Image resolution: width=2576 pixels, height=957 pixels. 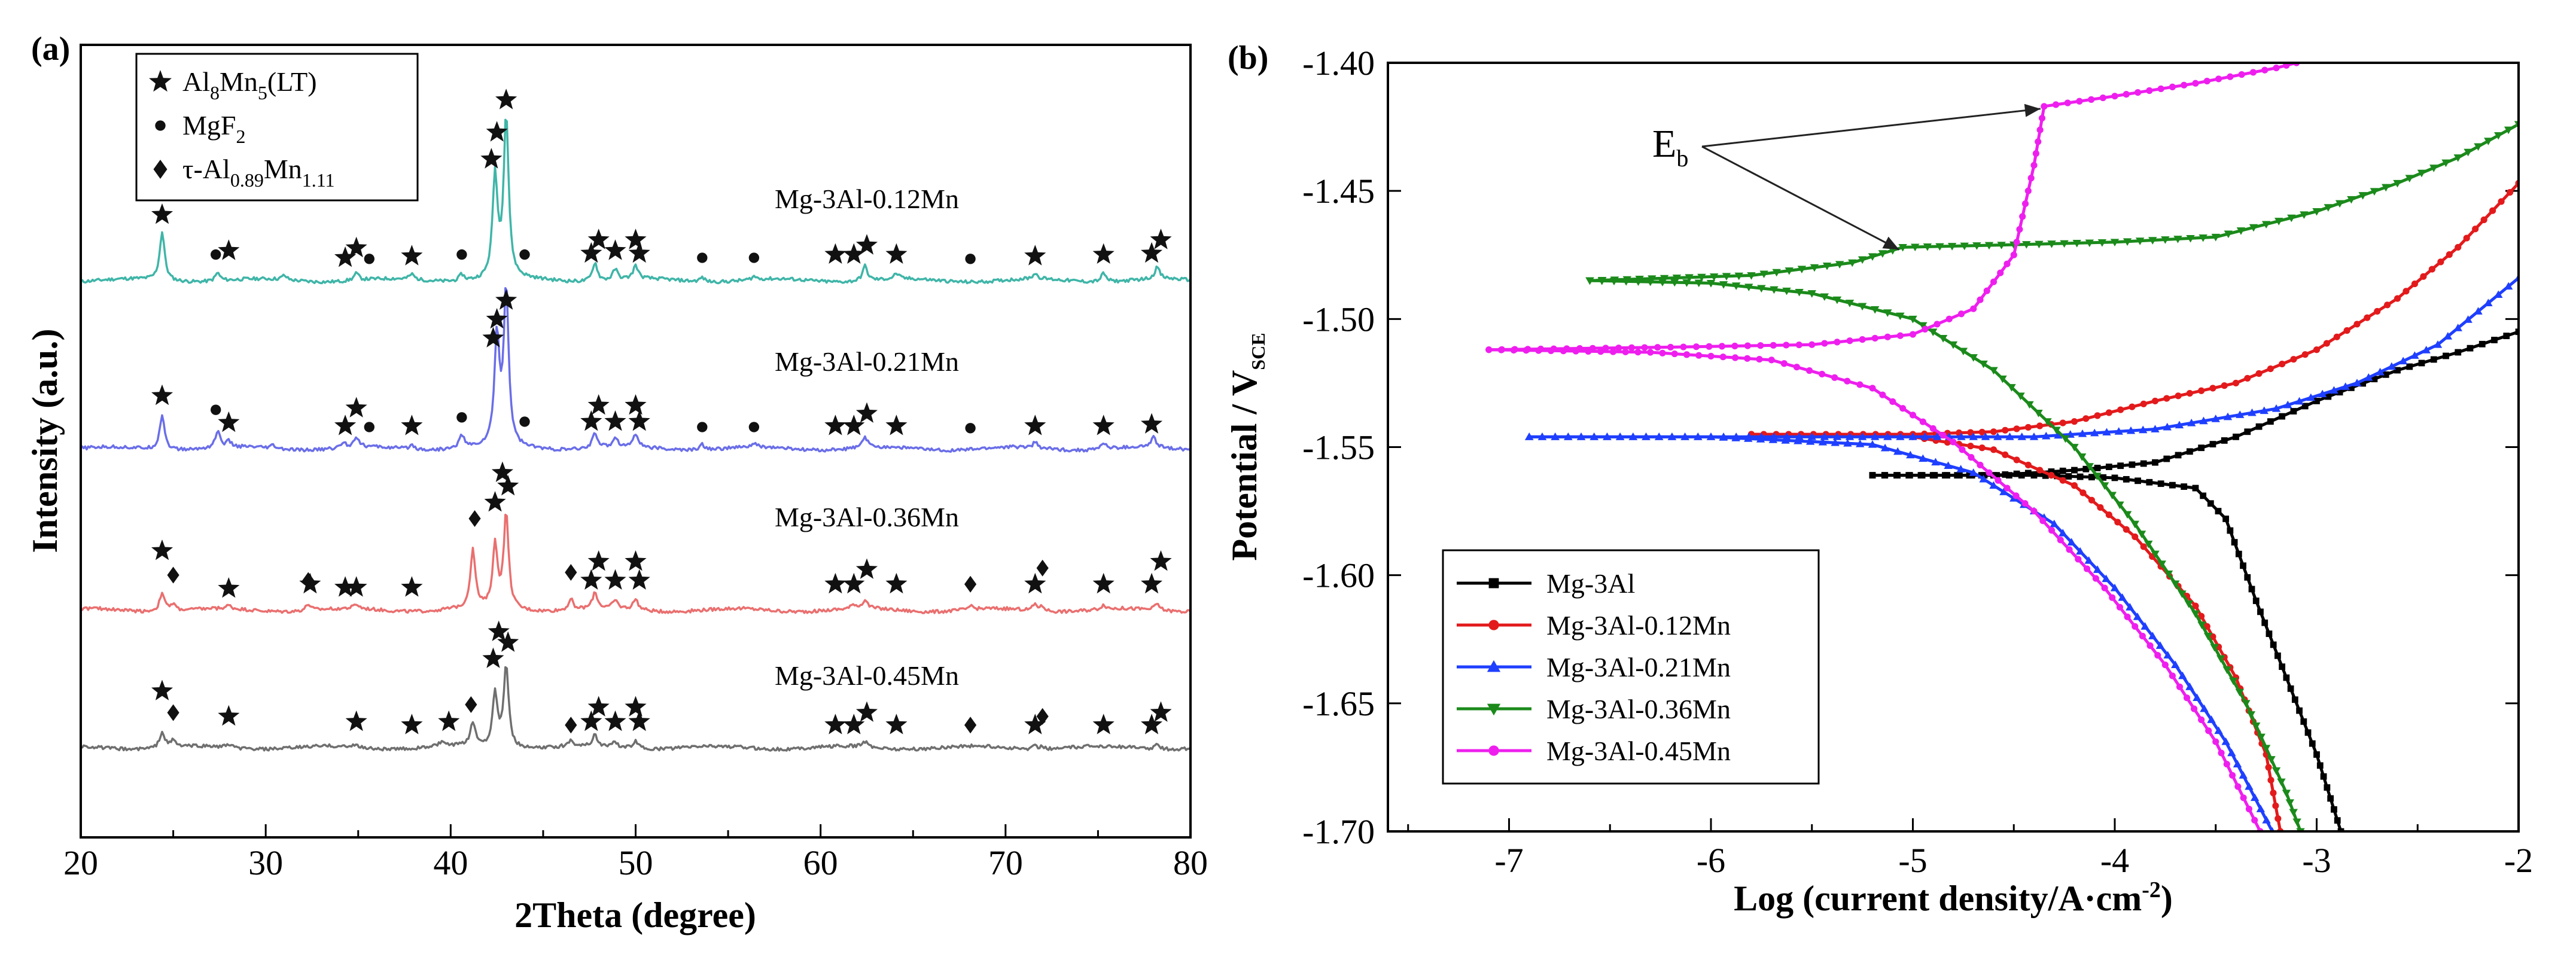 What do you see at coordinates (867, 199) in the screenshot?
I see `xrd-trace-label-1: Mg-3Al-0.12Mn` at bounding box center [867, 199].